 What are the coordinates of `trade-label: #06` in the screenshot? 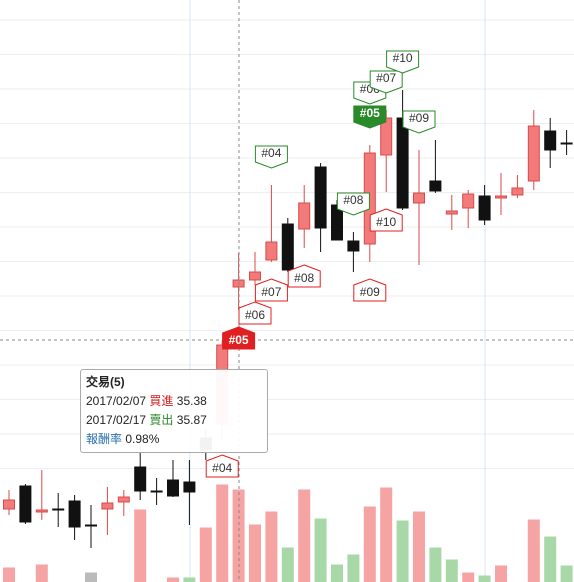 It's located at (255, 315).